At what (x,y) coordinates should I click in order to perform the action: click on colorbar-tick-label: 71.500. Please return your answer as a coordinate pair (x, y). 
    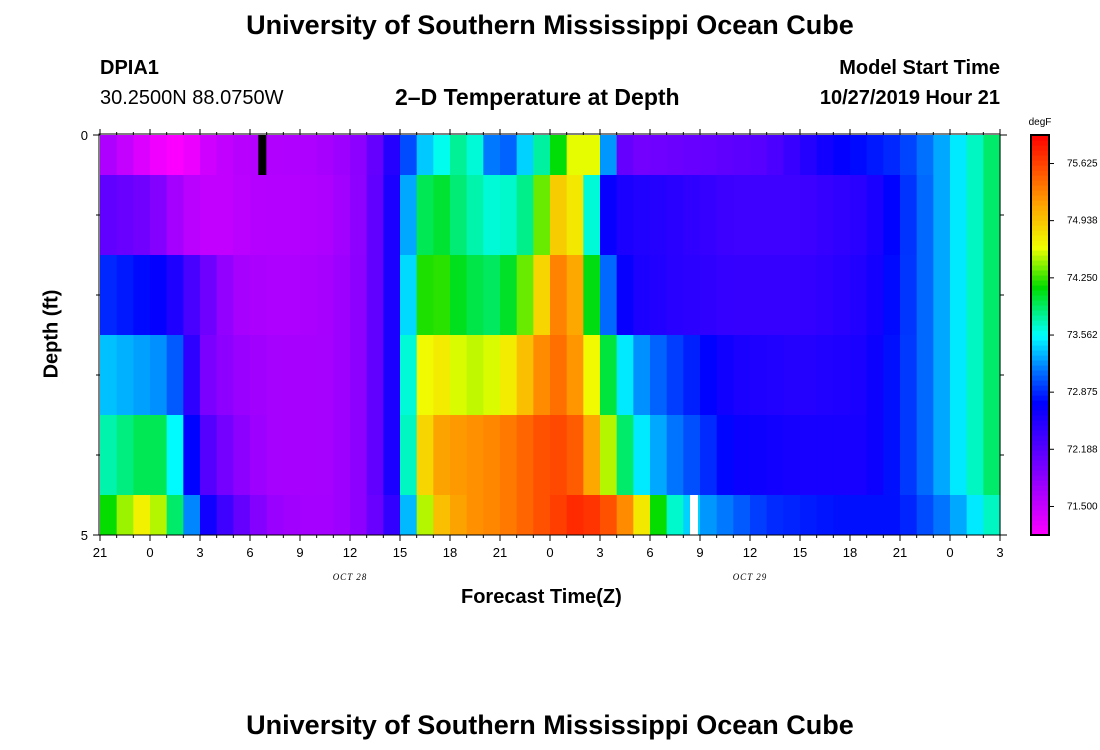
    Looking at the image, I should click on (1082, 506).